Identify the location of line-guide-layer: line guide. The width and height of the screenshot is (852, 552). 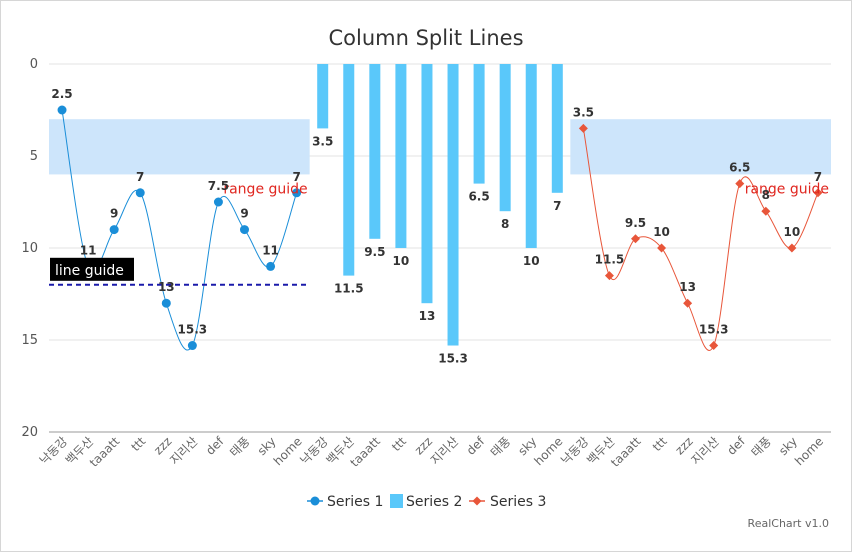
(179, 271).